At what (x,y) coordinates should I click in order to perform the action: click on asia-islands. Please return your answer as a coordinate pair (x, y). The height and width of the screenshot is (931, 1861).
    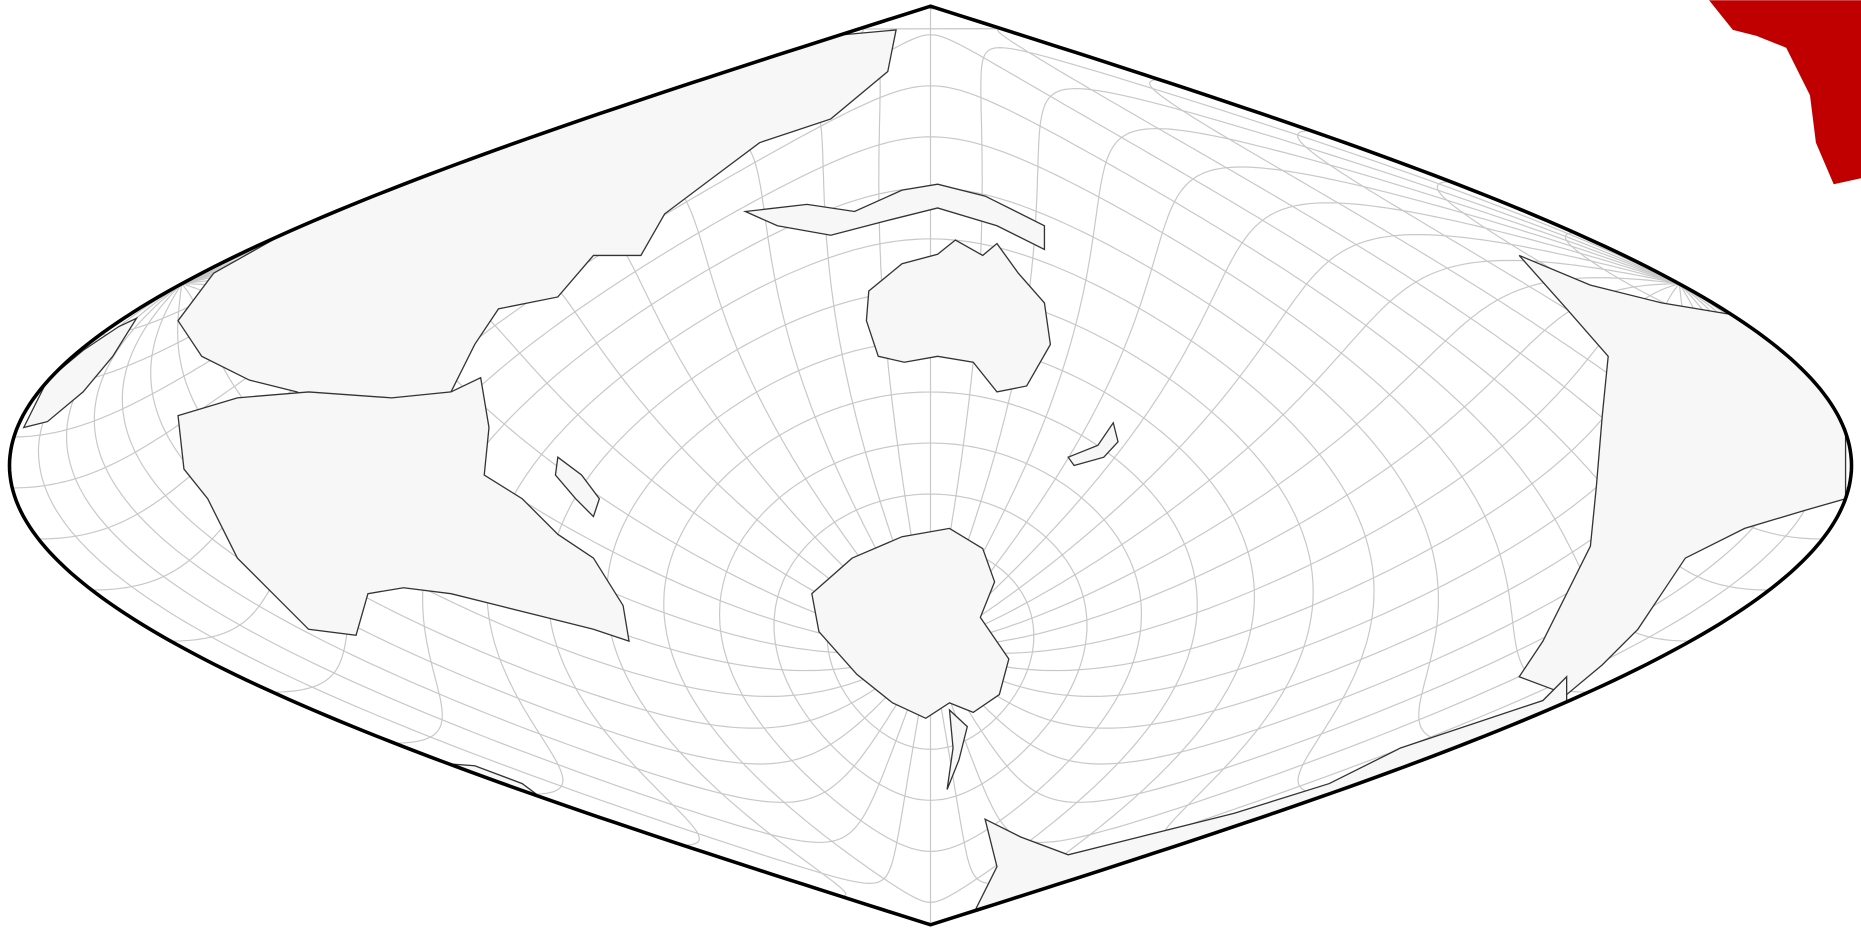
    Looking at the image, I should click on (894, 217).